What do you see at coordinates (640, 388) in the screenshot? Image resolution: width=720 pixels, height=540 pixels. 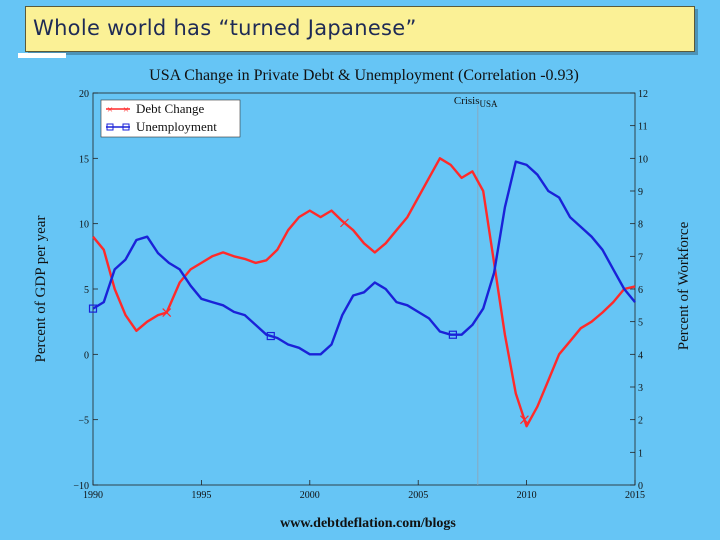 I see `right-y-tick-label: 3` at bounding box center [640, 388].